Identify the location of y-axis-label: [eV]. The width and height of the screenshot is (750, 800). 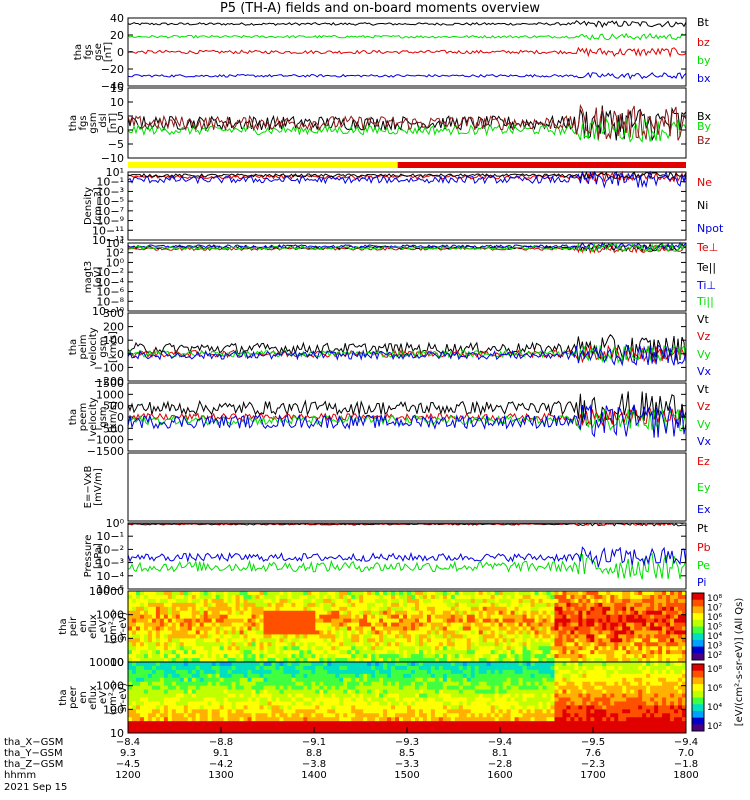
(98, 277).